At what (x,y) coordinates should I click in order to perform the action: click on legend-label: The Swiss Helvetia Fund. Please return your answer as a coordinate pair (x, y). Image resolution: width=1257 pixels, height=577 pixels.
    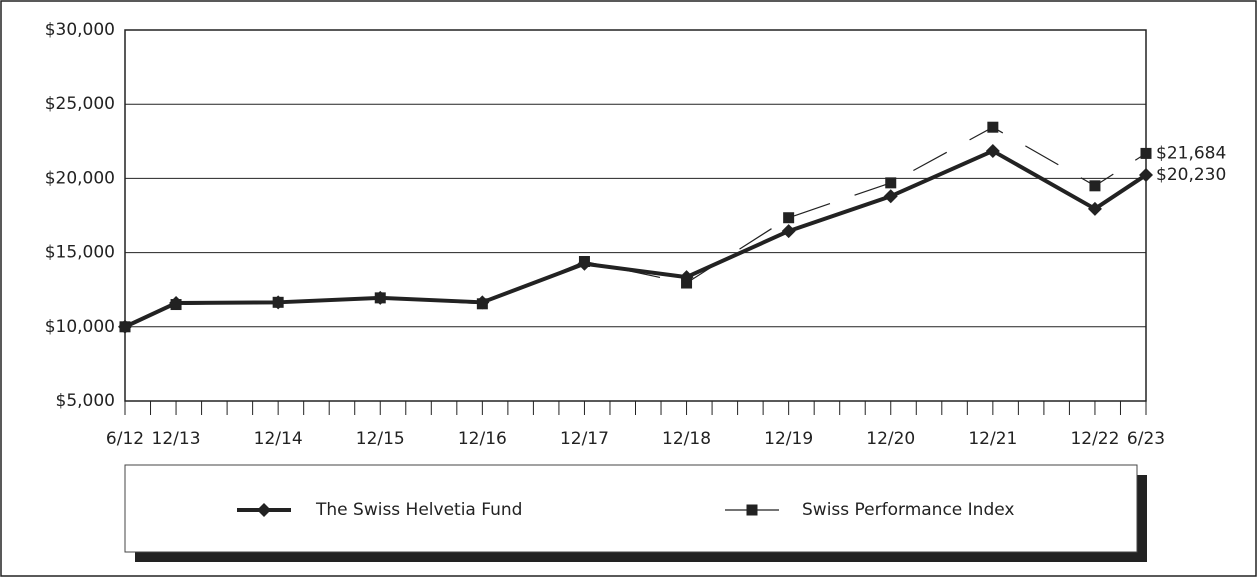
    Looking at the image, I should click on (418, 510).